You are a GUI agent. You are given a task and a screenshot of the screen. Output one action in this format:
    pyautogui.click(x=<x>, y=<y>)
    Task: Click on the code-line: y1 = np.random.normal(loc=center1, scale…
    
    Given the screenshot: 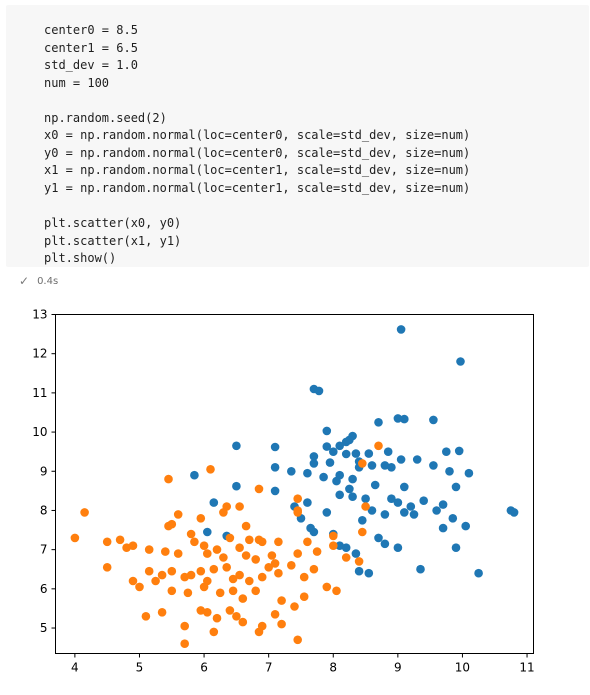 What is the action you would take?
    pyautogui.click(x=257, y=187)
    